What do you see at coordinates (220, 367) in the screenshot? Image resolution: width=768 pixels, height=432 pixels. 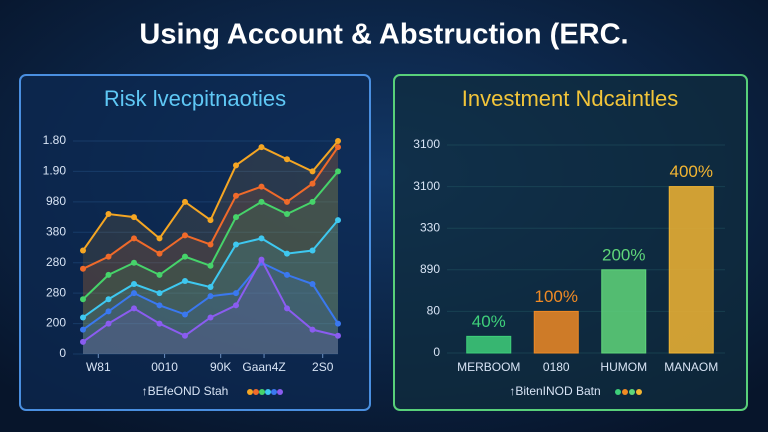 I see `x-tick-label: 90K` at bounding box center [220, 367].